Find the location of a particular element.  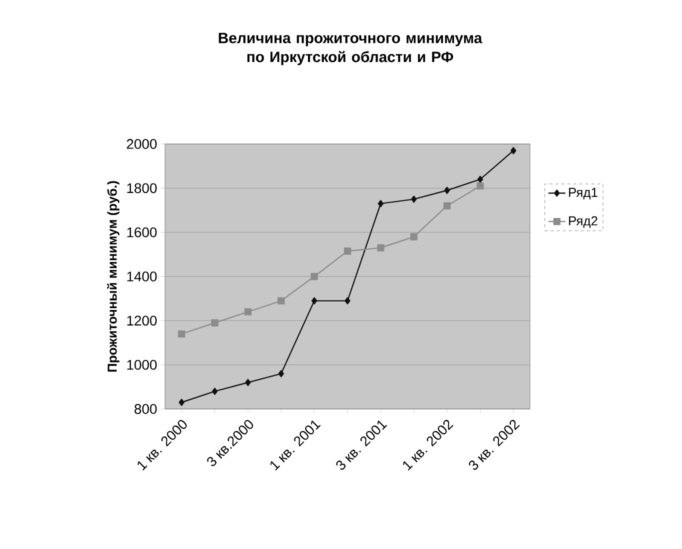

y-tick-label: 800 is located at coordinates (145, 409).